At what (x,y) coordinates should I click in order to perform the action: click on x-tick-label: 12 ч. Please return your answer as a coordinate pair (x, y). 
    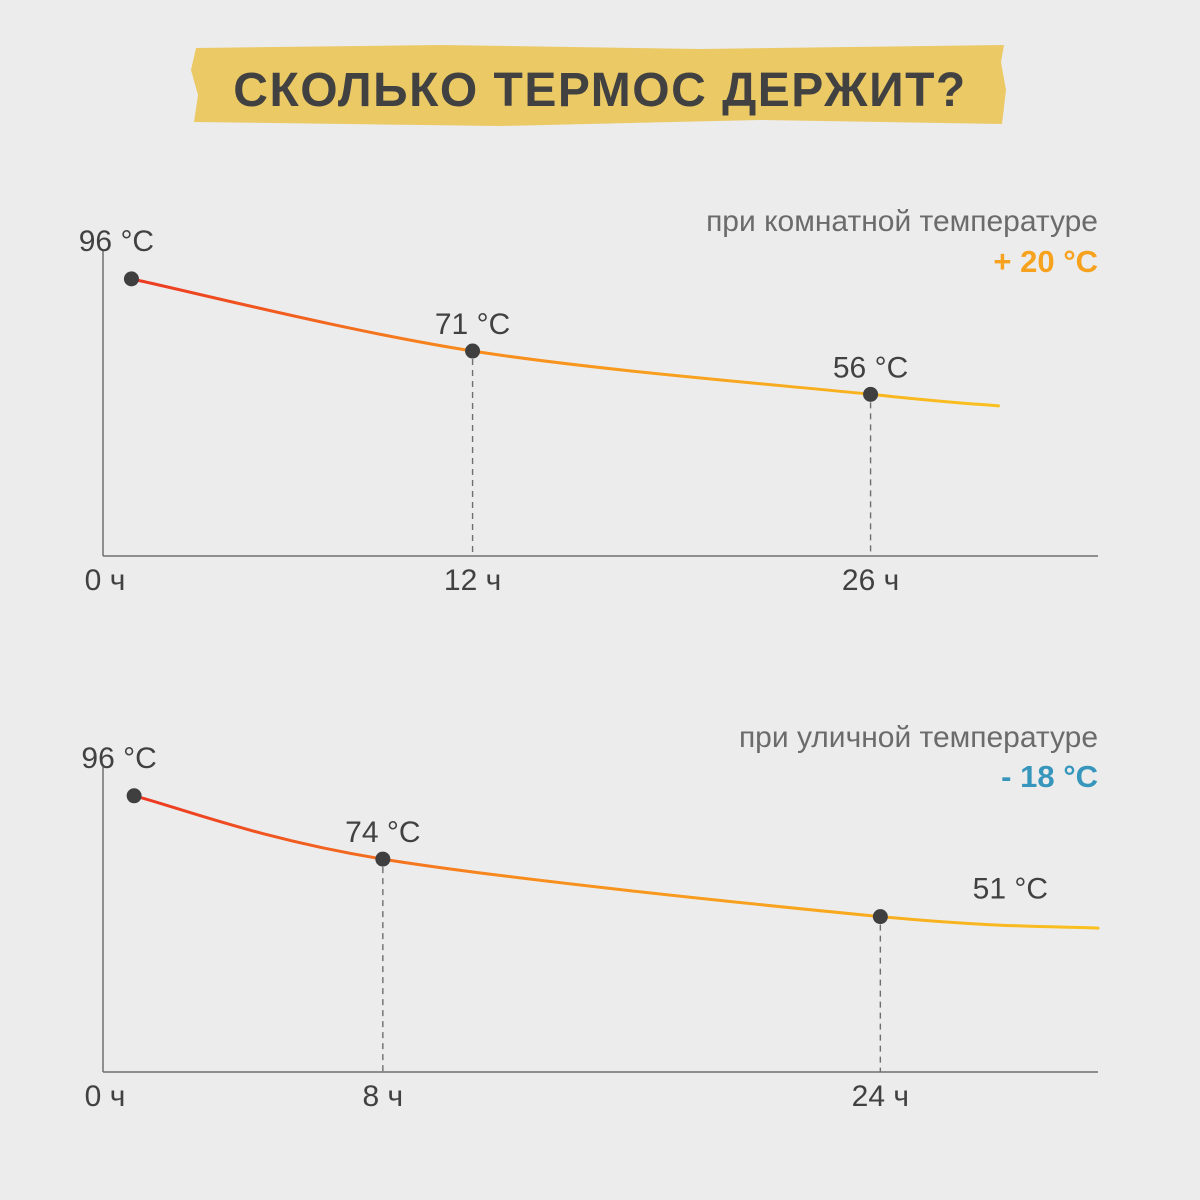
    Looking at the image, I should click on (472, 580).